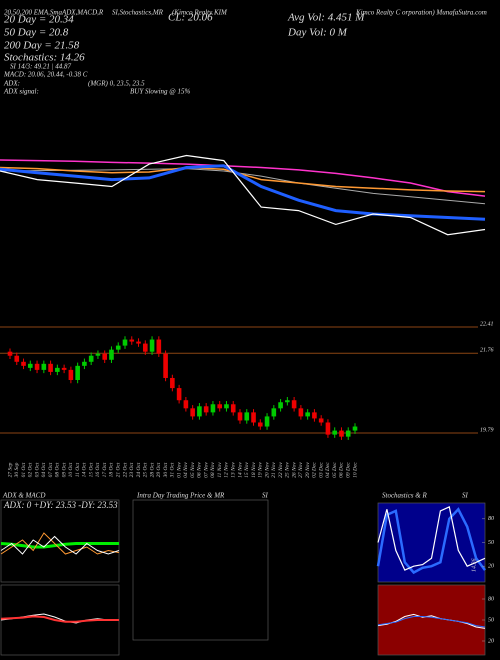 The width and height of the screenshot is (500, 660). What do you see at coordinates (152, 469) in the screenshot?
I see `x-tick-label: 28 Oct` at bounding box center [152, 469].